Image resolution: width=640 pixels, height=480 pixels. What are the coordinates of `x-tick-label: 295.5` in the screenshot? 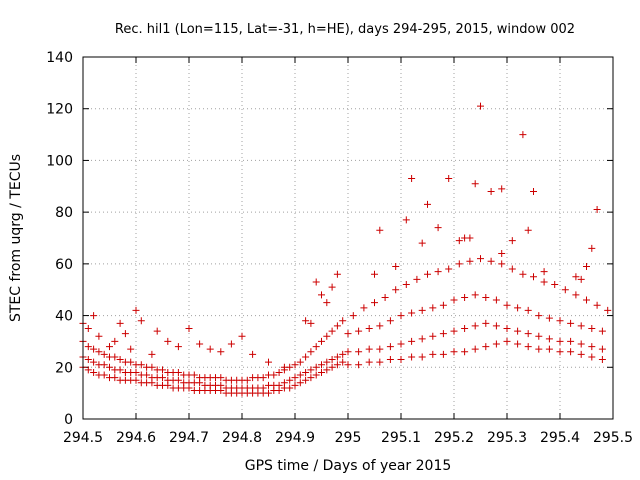 It's located at (613, 438).